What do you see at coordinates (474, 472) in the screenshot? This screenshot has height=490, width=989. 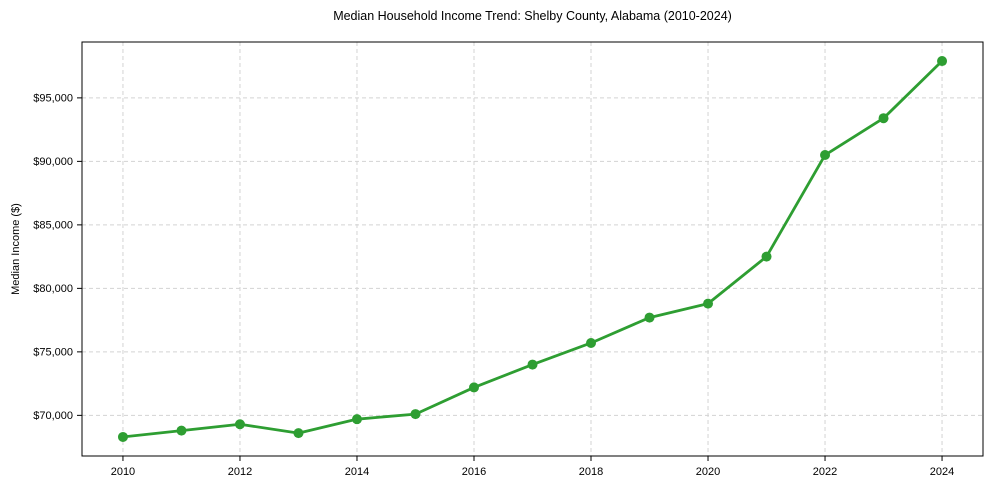 I see `x-tick-label: 2016` at bounding box center [474, 472].